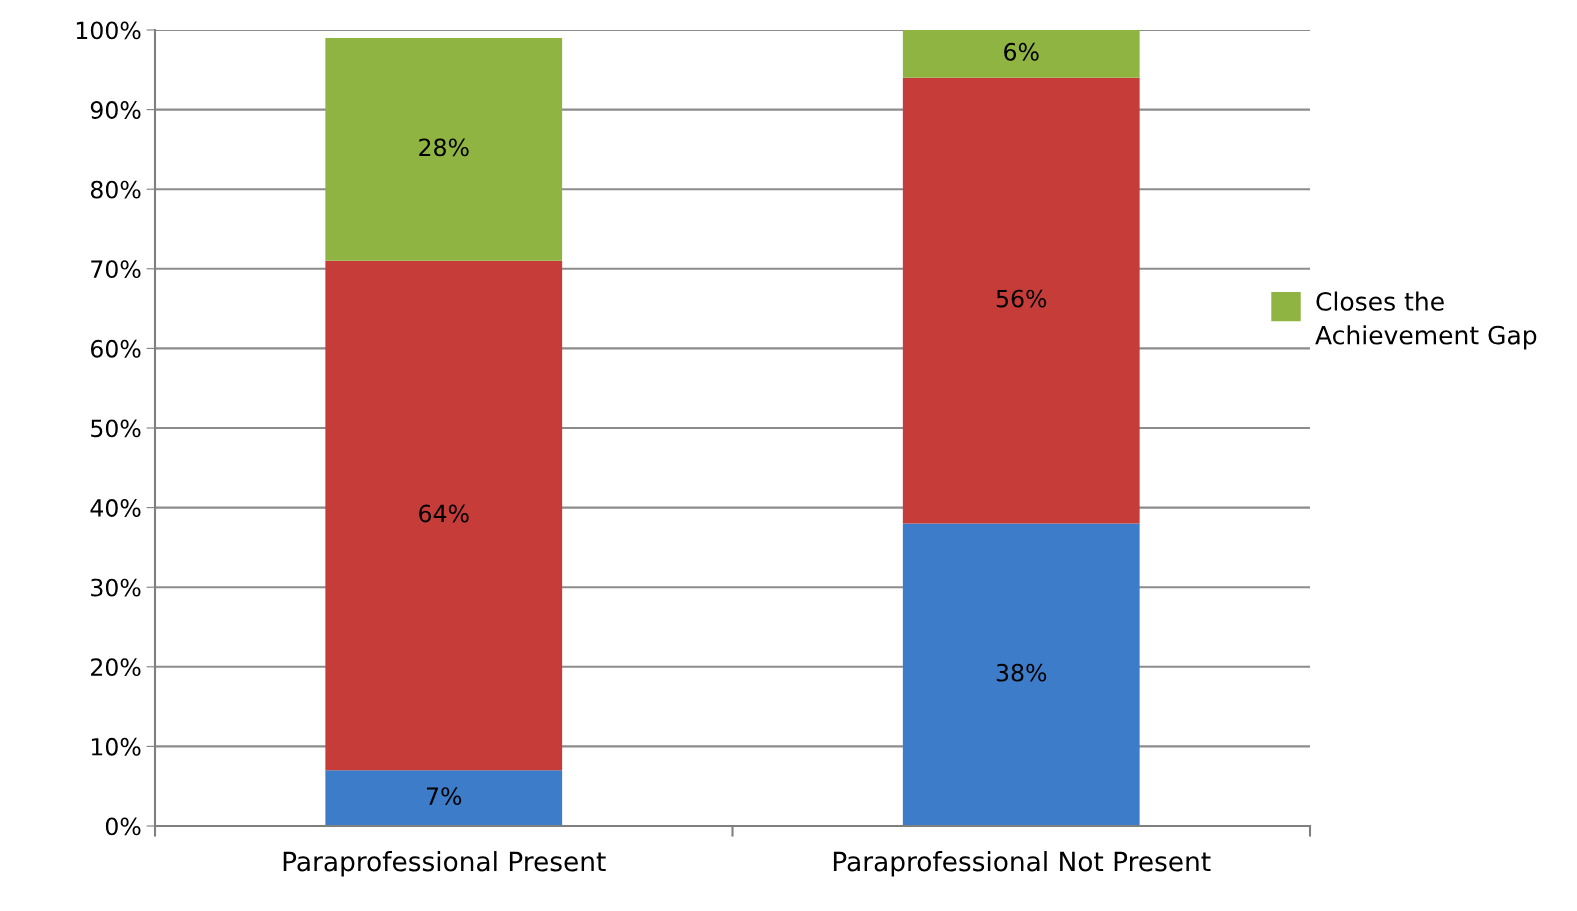 This screenshot has width=1577, height=911. I want to click on y-tick-label: 30%, so click(116, 587).